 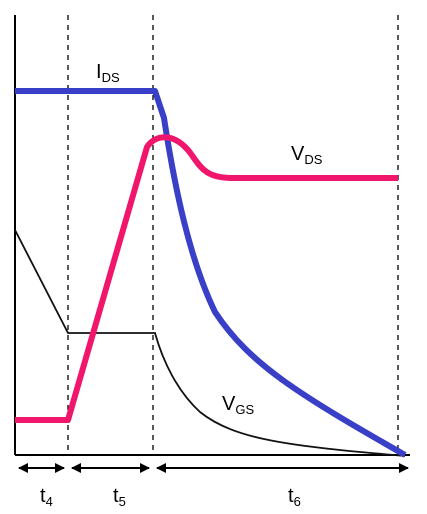 I want to click on t6-label: t6, so click(x=294, y=497).